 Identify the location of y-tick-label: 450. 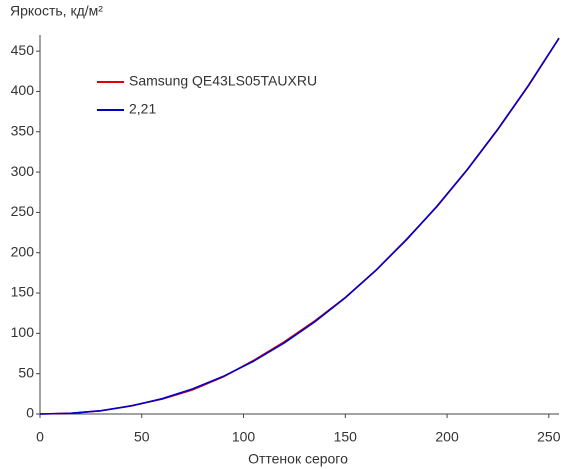
(23, 50).